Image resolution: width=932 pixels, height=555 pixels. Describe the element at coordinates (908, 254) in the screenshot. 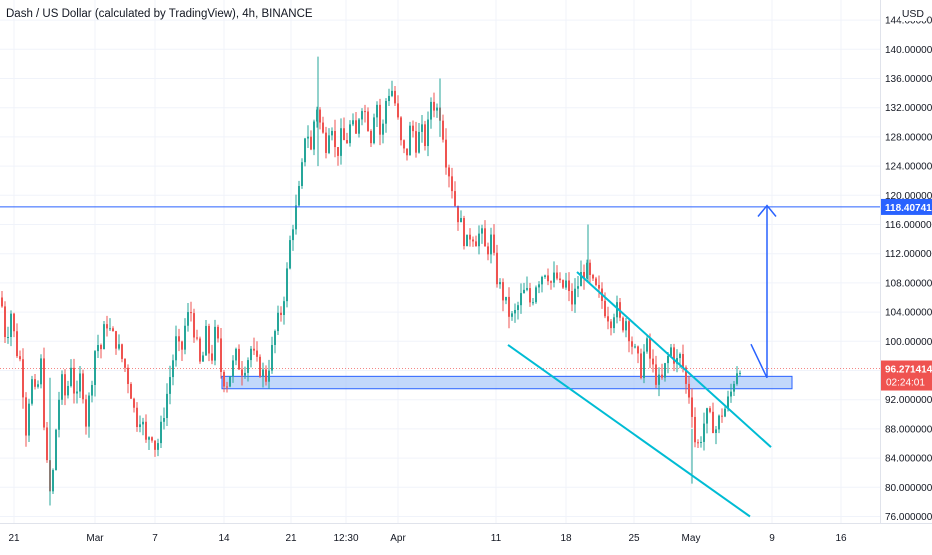

I see `price-tick-label: 112.000000` at that location.